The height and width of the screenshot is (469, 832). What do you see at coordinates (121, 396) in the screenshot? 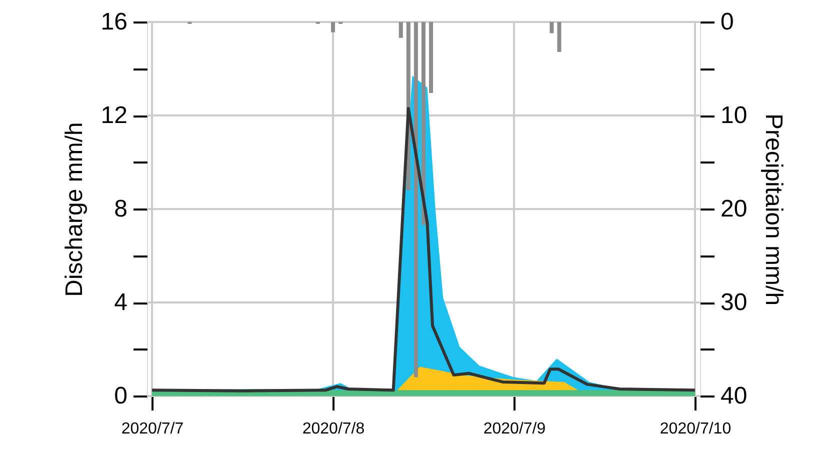
I see `y-tick-label: 0` at bounding box center [121, 396].